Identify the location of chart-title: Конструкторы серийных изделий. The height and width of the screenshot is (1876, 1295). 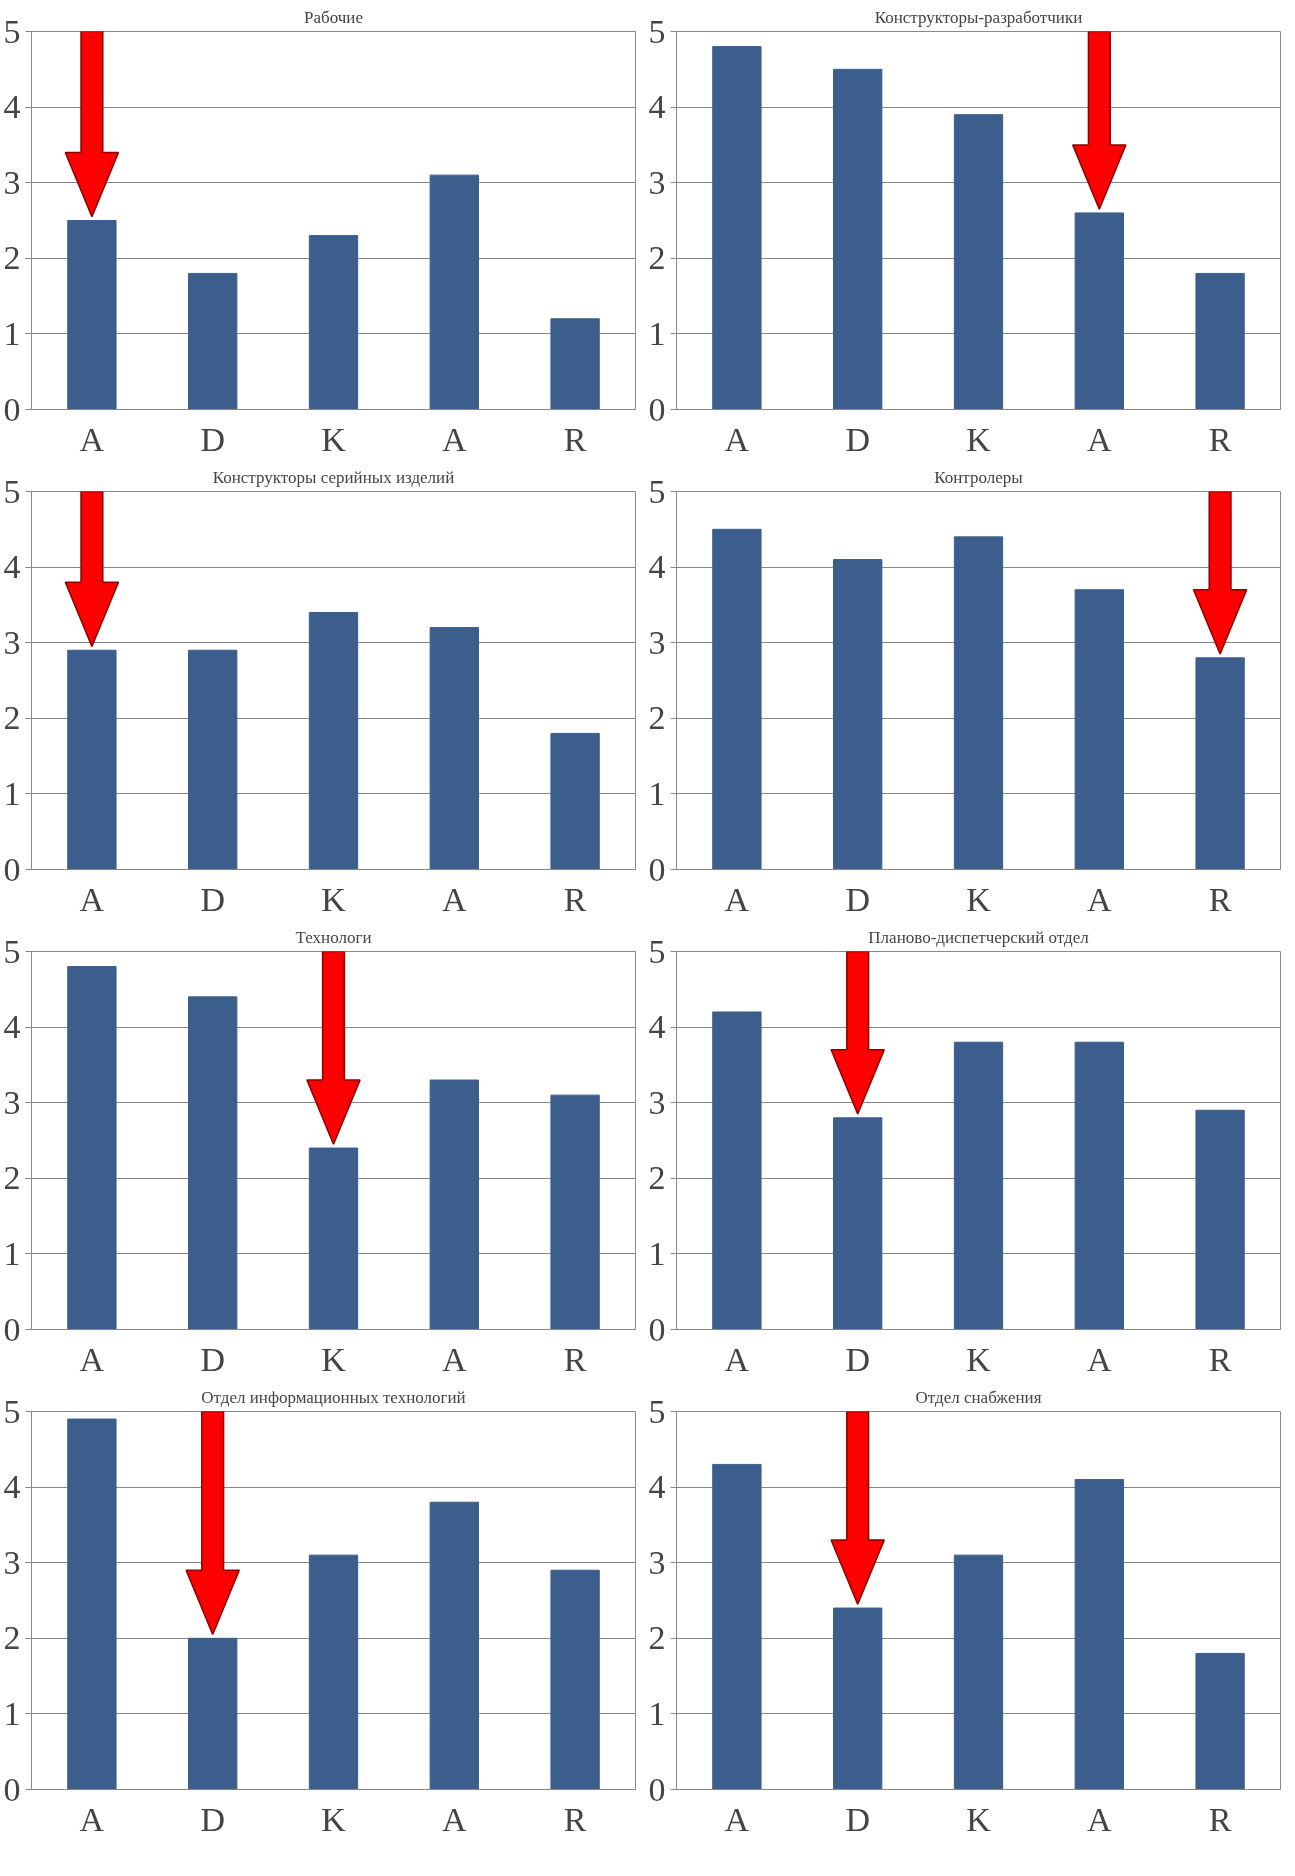
(333, 477).